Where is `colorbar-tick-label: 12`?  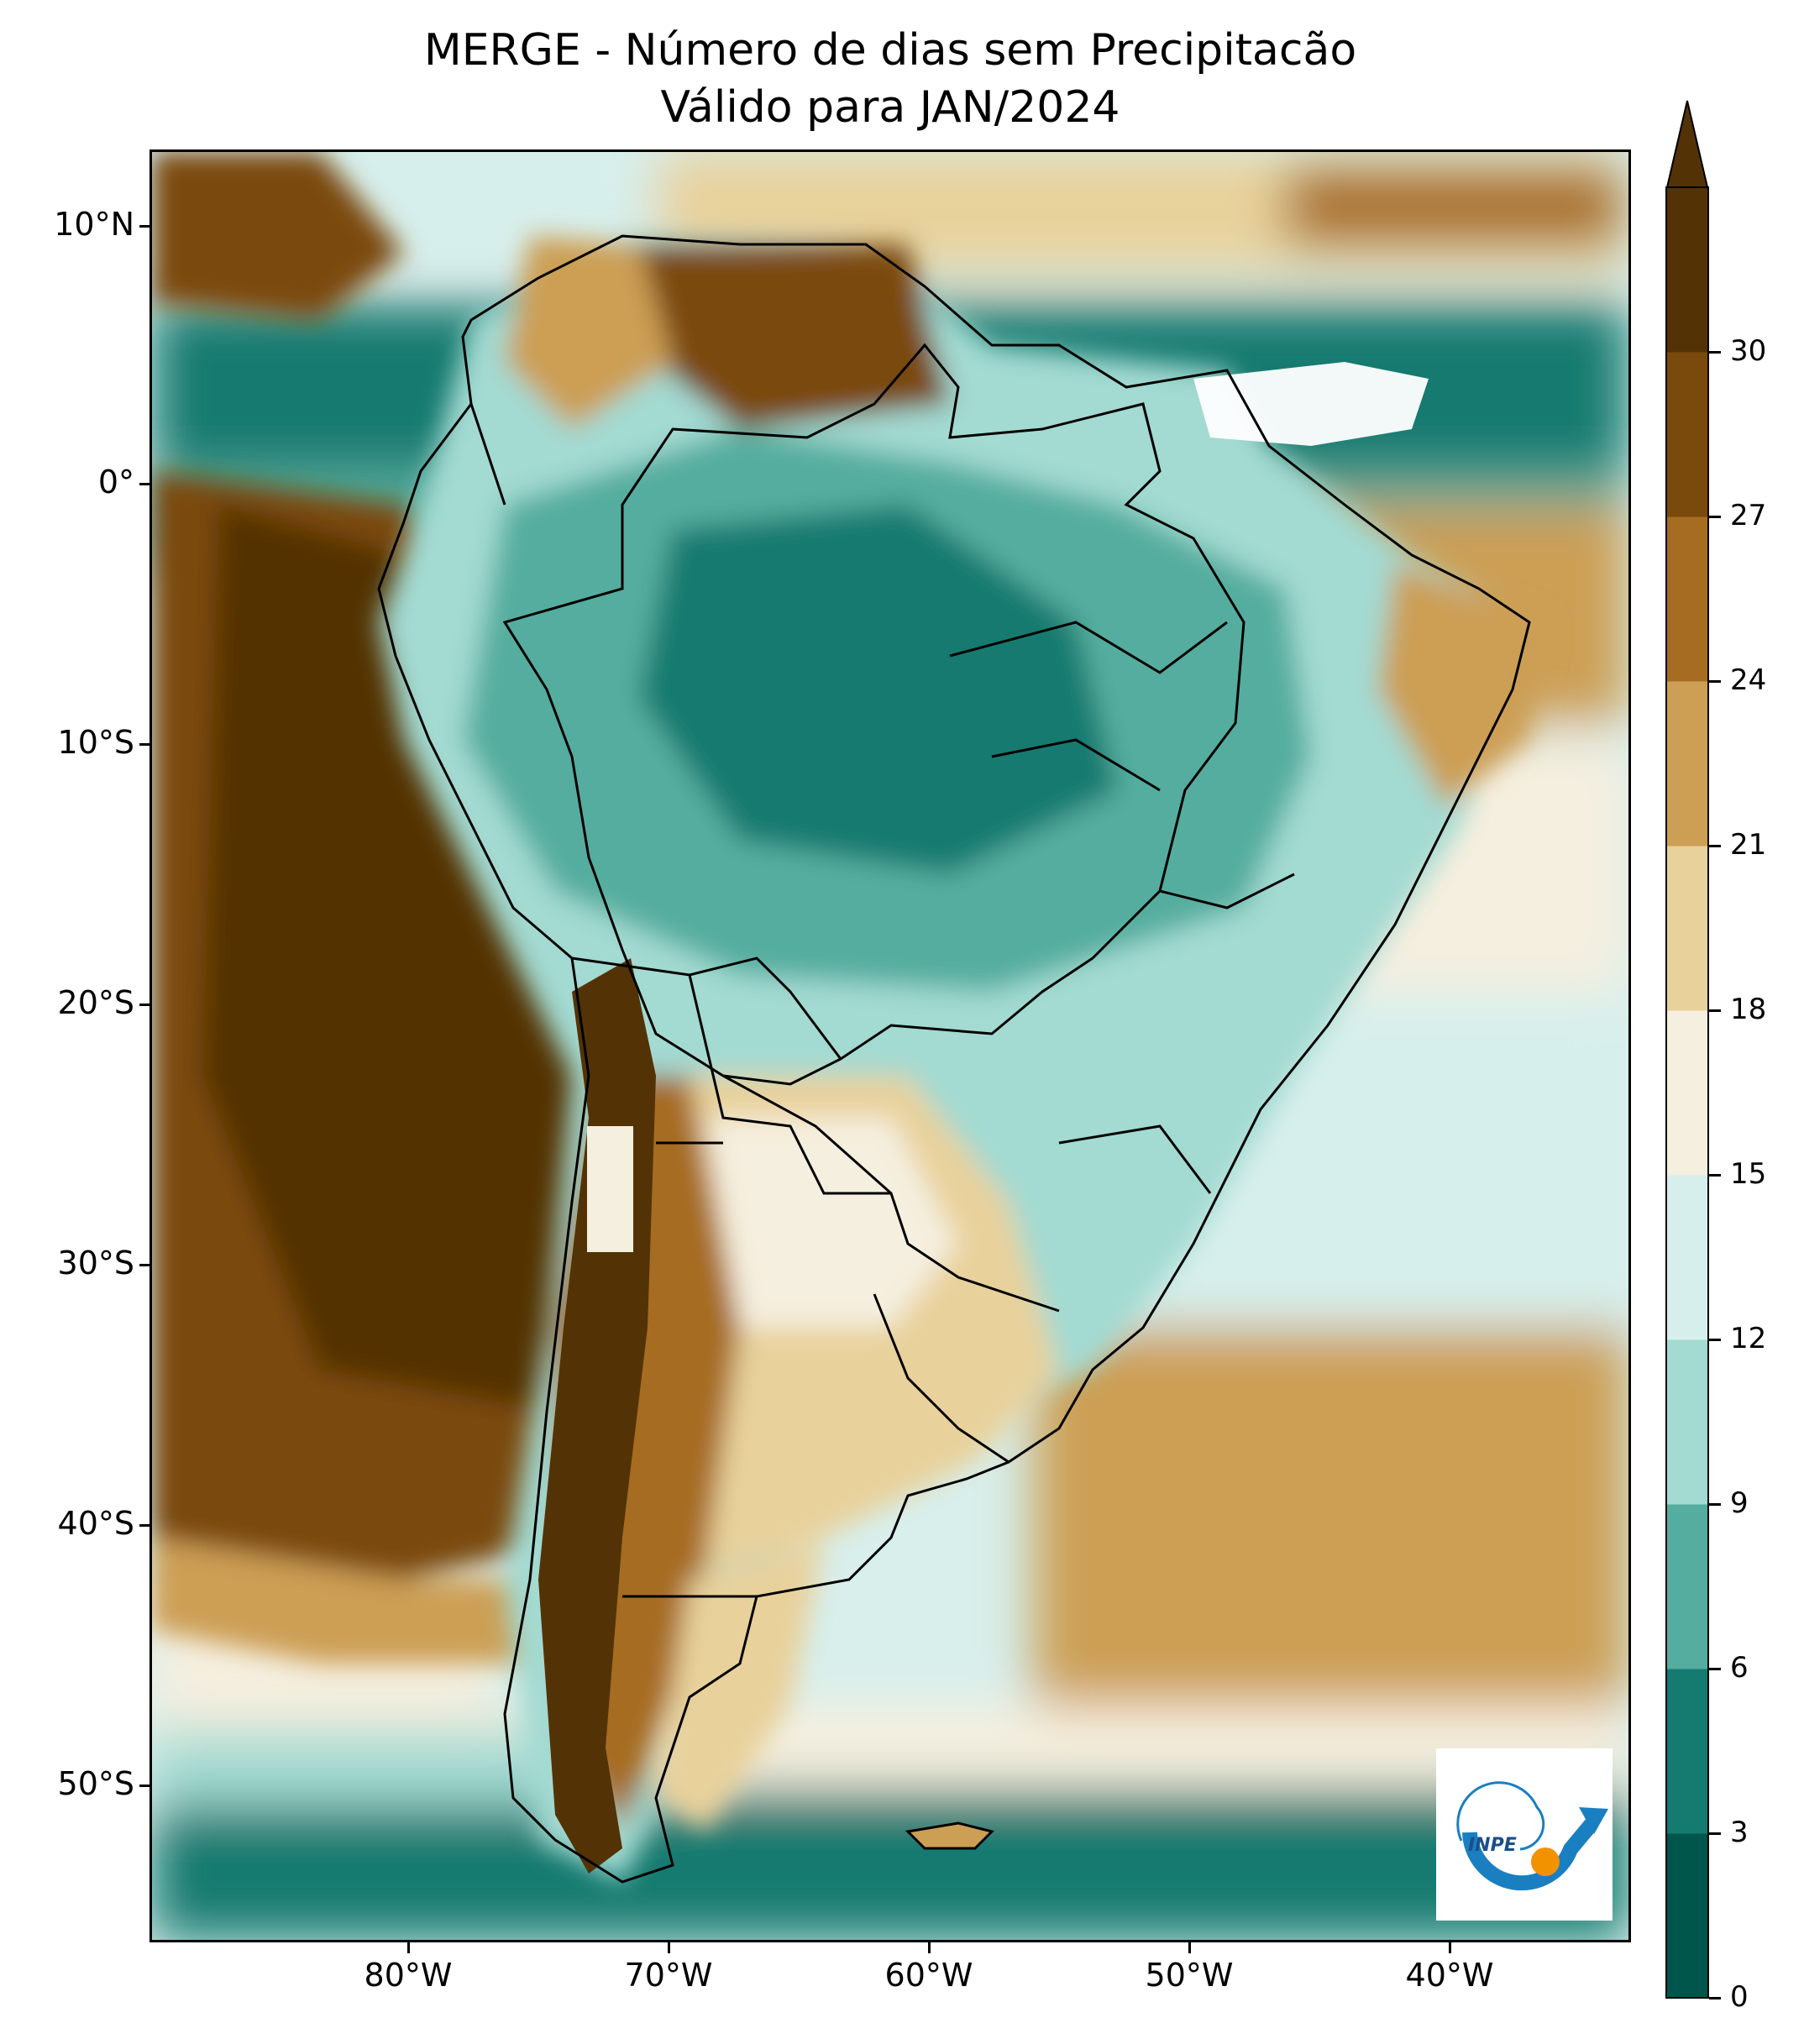
colorbar-tick-label: 12 is located at coordinates (1748, 1338).